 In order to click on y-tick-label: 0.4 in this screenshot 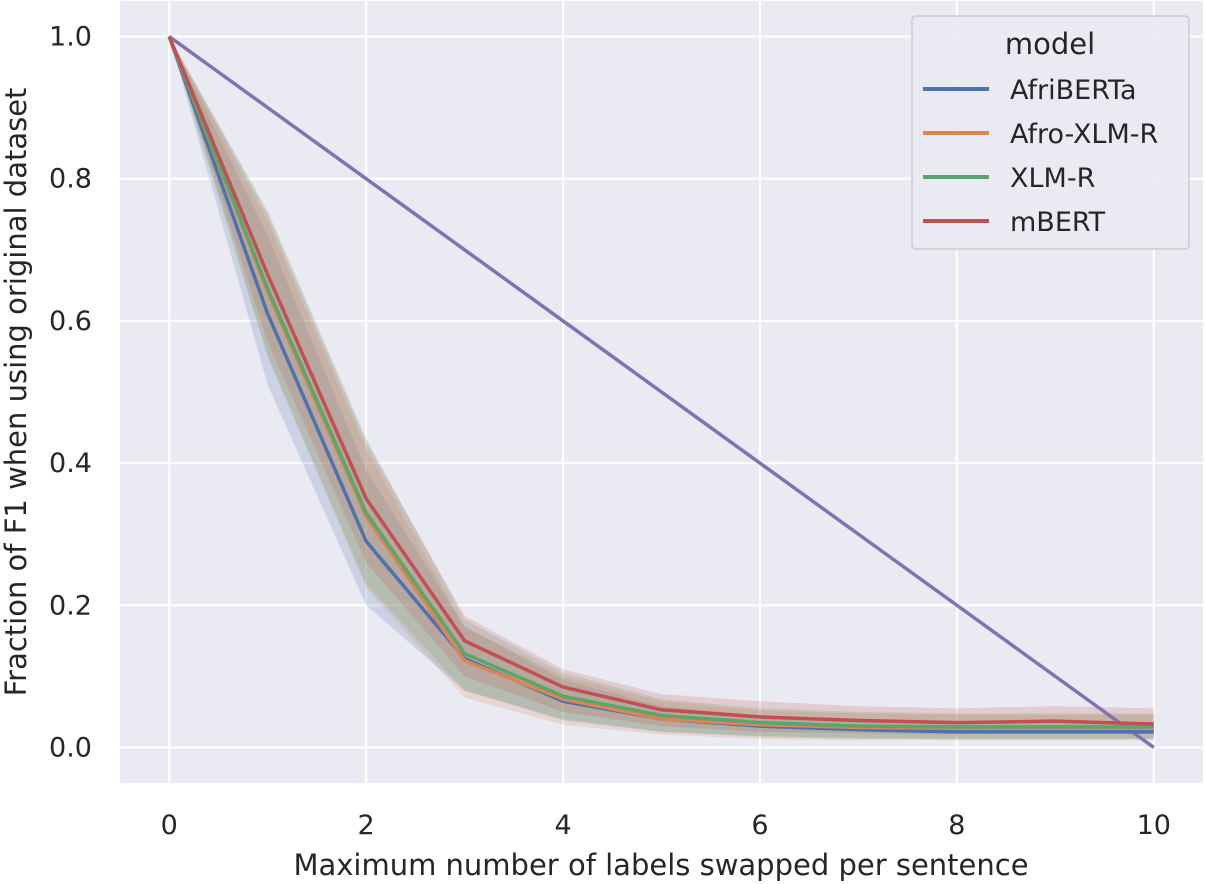, I will do `click(70, 463)`.